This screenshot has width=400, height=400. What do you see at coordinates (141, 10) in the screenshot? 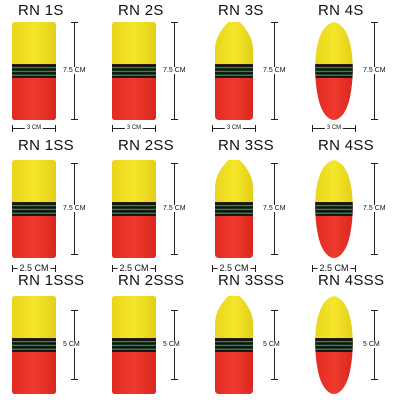
I see `product-name-label: RN 2S` at bounding box center [141, 10].